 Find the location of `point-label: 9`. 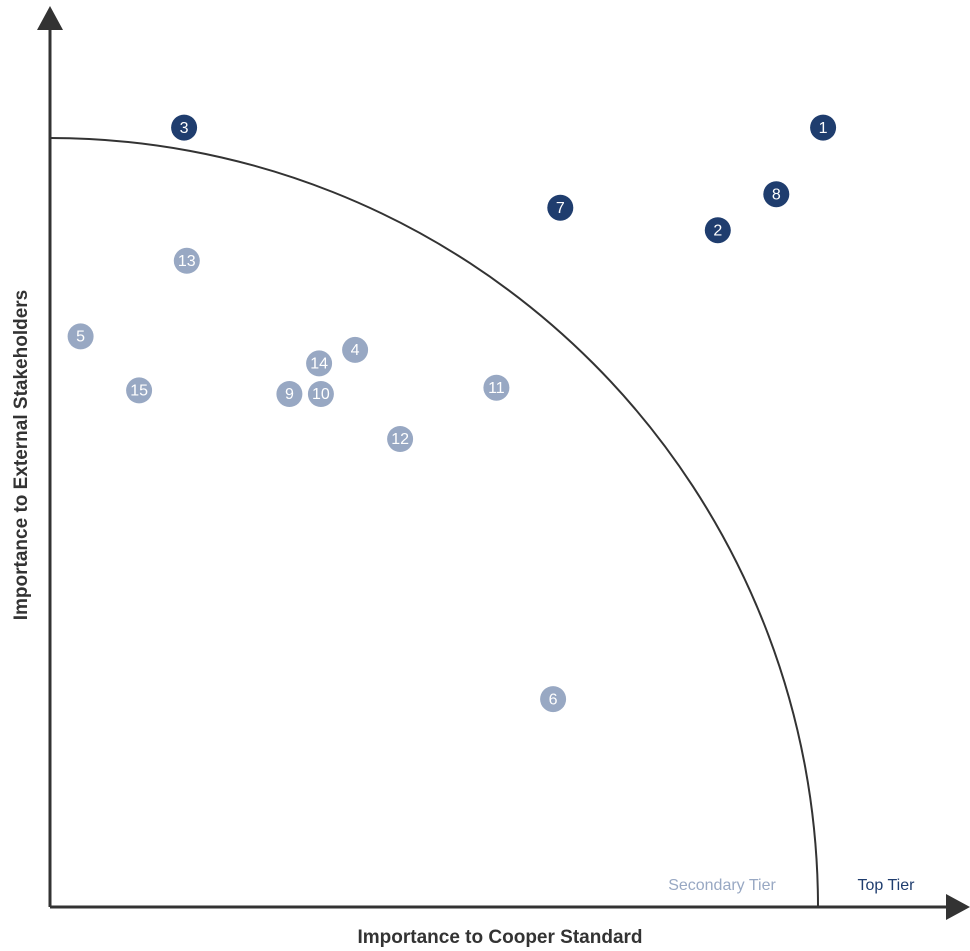

point-label: 9 is located at coordinates (289, 394).